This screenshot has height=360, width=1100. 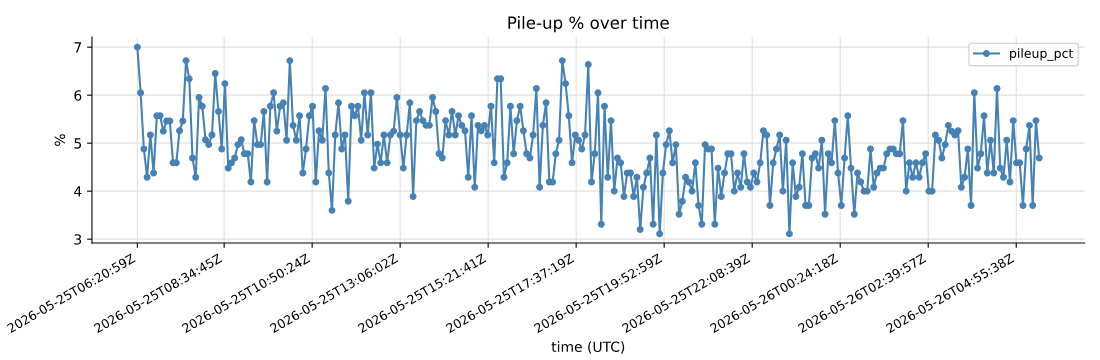 What do you see at coordinates (588, 24) in the screenshot?
I see `chart-title: Pile-up % over time` at bounding box center [588, 24].